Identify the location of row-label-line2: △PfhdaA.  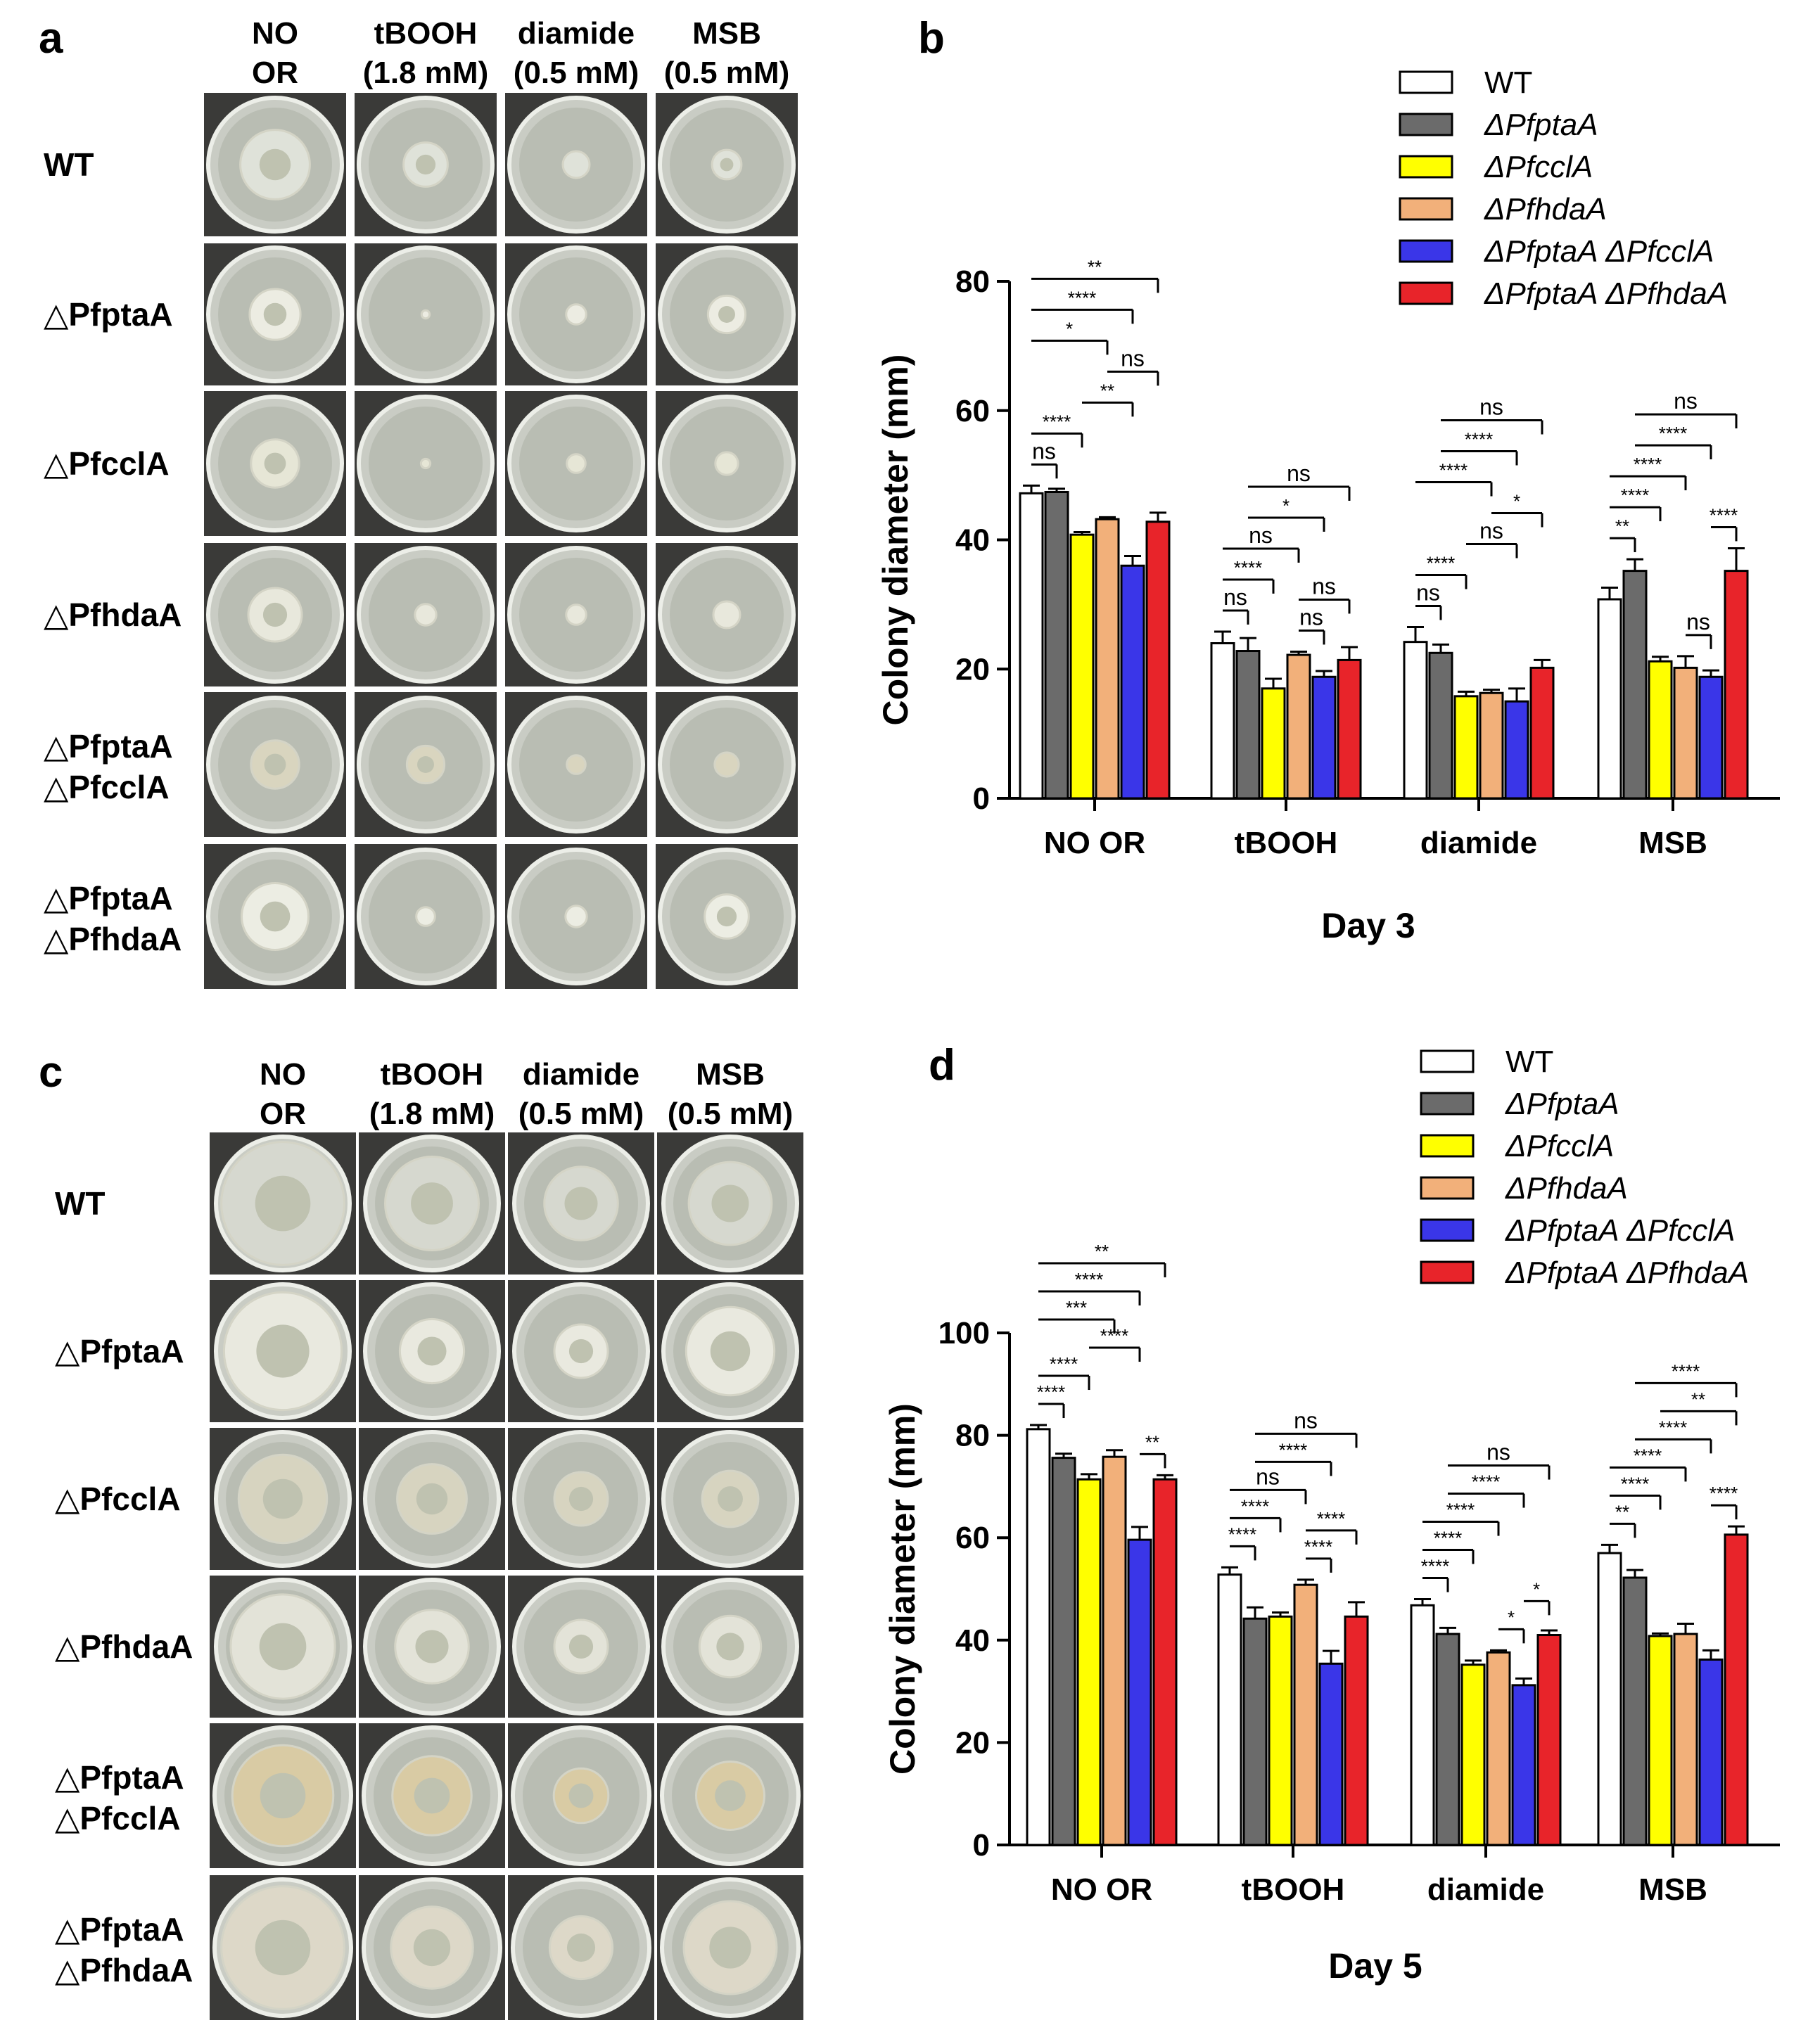
(124, 1970).